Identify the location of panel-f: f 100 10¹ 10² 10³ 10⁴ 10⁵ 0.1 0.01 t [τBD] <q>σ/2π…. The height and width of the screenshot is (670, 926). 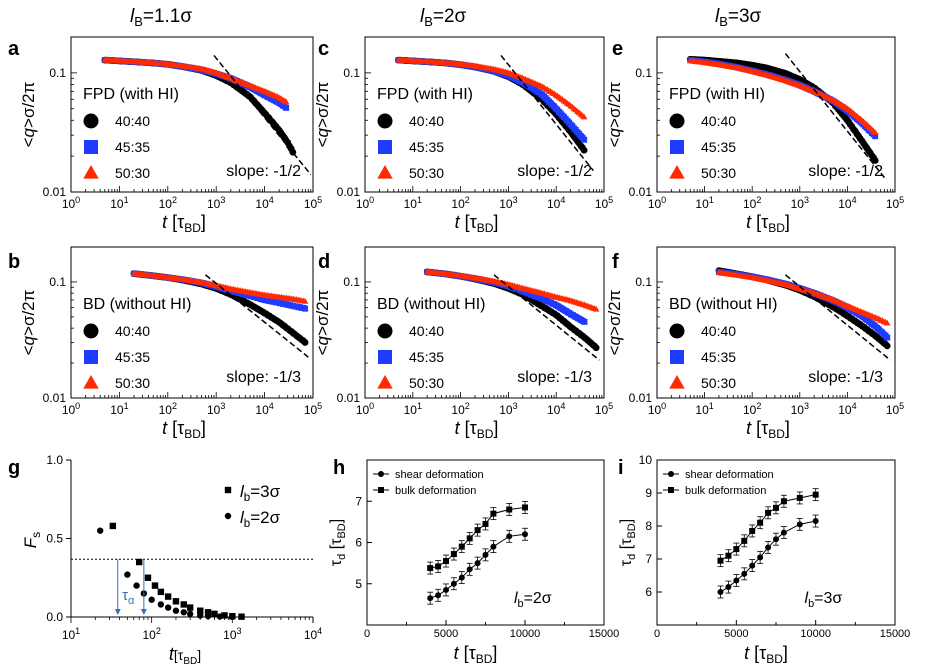
(754, 343).